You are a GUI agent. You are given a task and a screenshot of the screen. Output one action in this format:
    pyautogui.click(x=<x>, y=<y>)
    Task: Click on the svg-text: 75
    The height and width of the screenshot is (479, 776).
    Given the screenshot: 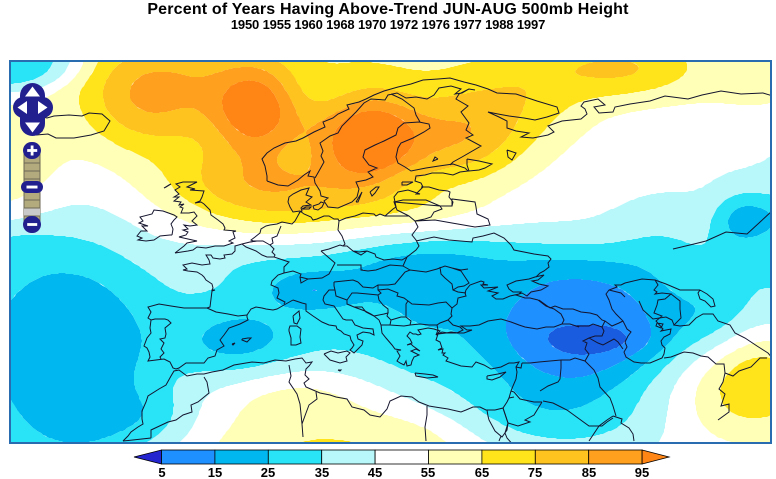 What is the action you would take?
    pyautogui.click(x=535, y=472)
    